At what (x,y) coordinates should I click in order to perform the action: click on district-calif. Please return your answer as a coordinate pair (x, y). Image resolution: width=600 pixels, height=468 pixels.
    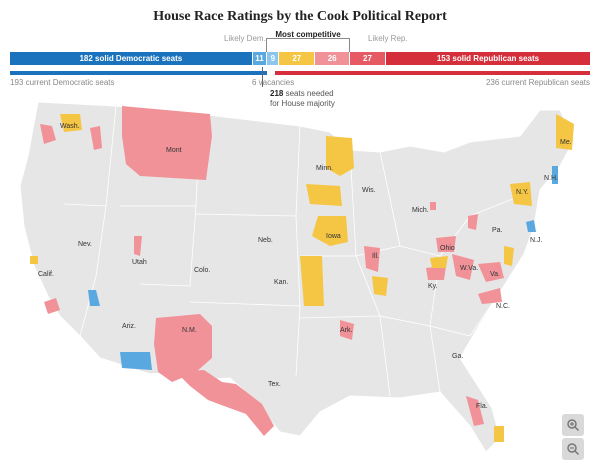
    Looking at the image, I should click on (52, 306).